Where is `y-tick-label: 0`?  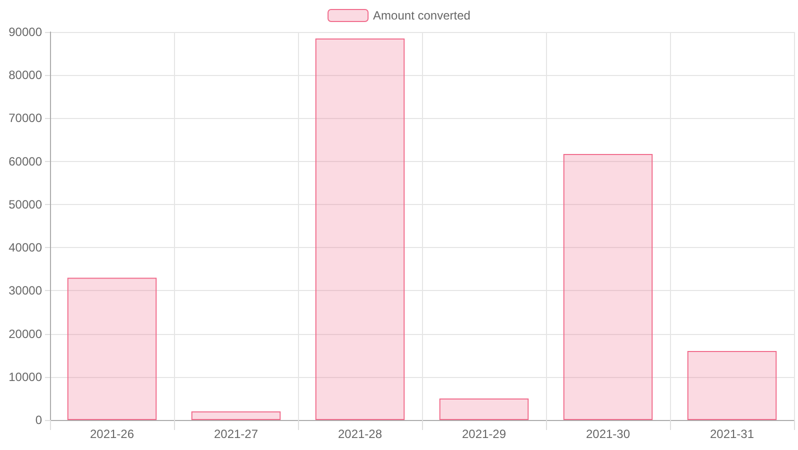 y-tick-label: 0 is located at coordinates (38, 420).